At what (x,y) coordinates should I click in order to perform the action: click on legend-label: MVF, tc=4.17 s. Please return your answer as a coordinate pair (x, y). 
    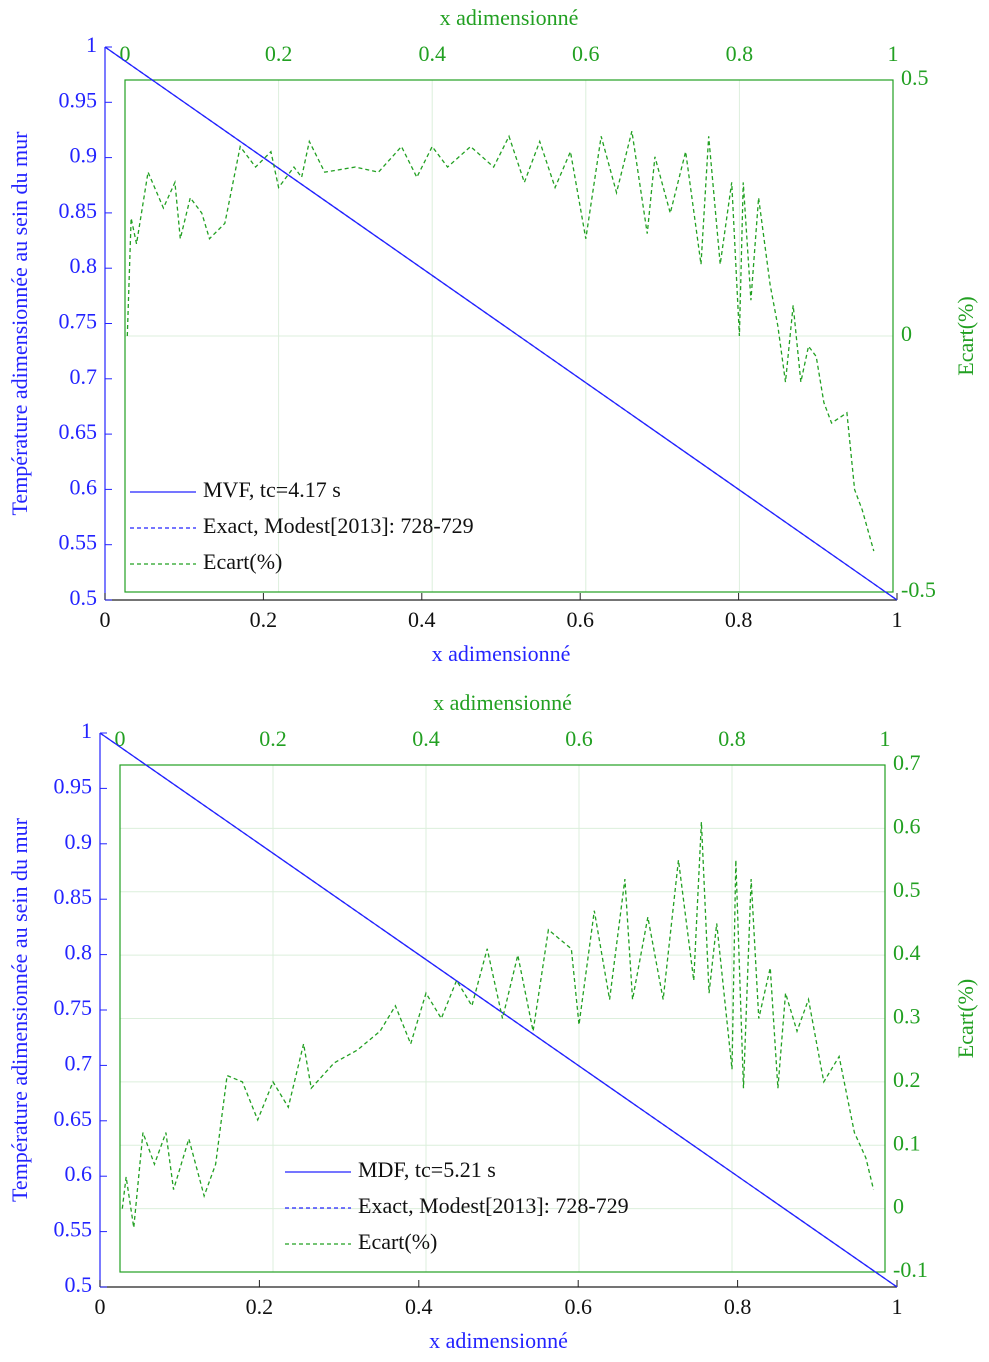
    Looking at the image, I should click on (272, 489).